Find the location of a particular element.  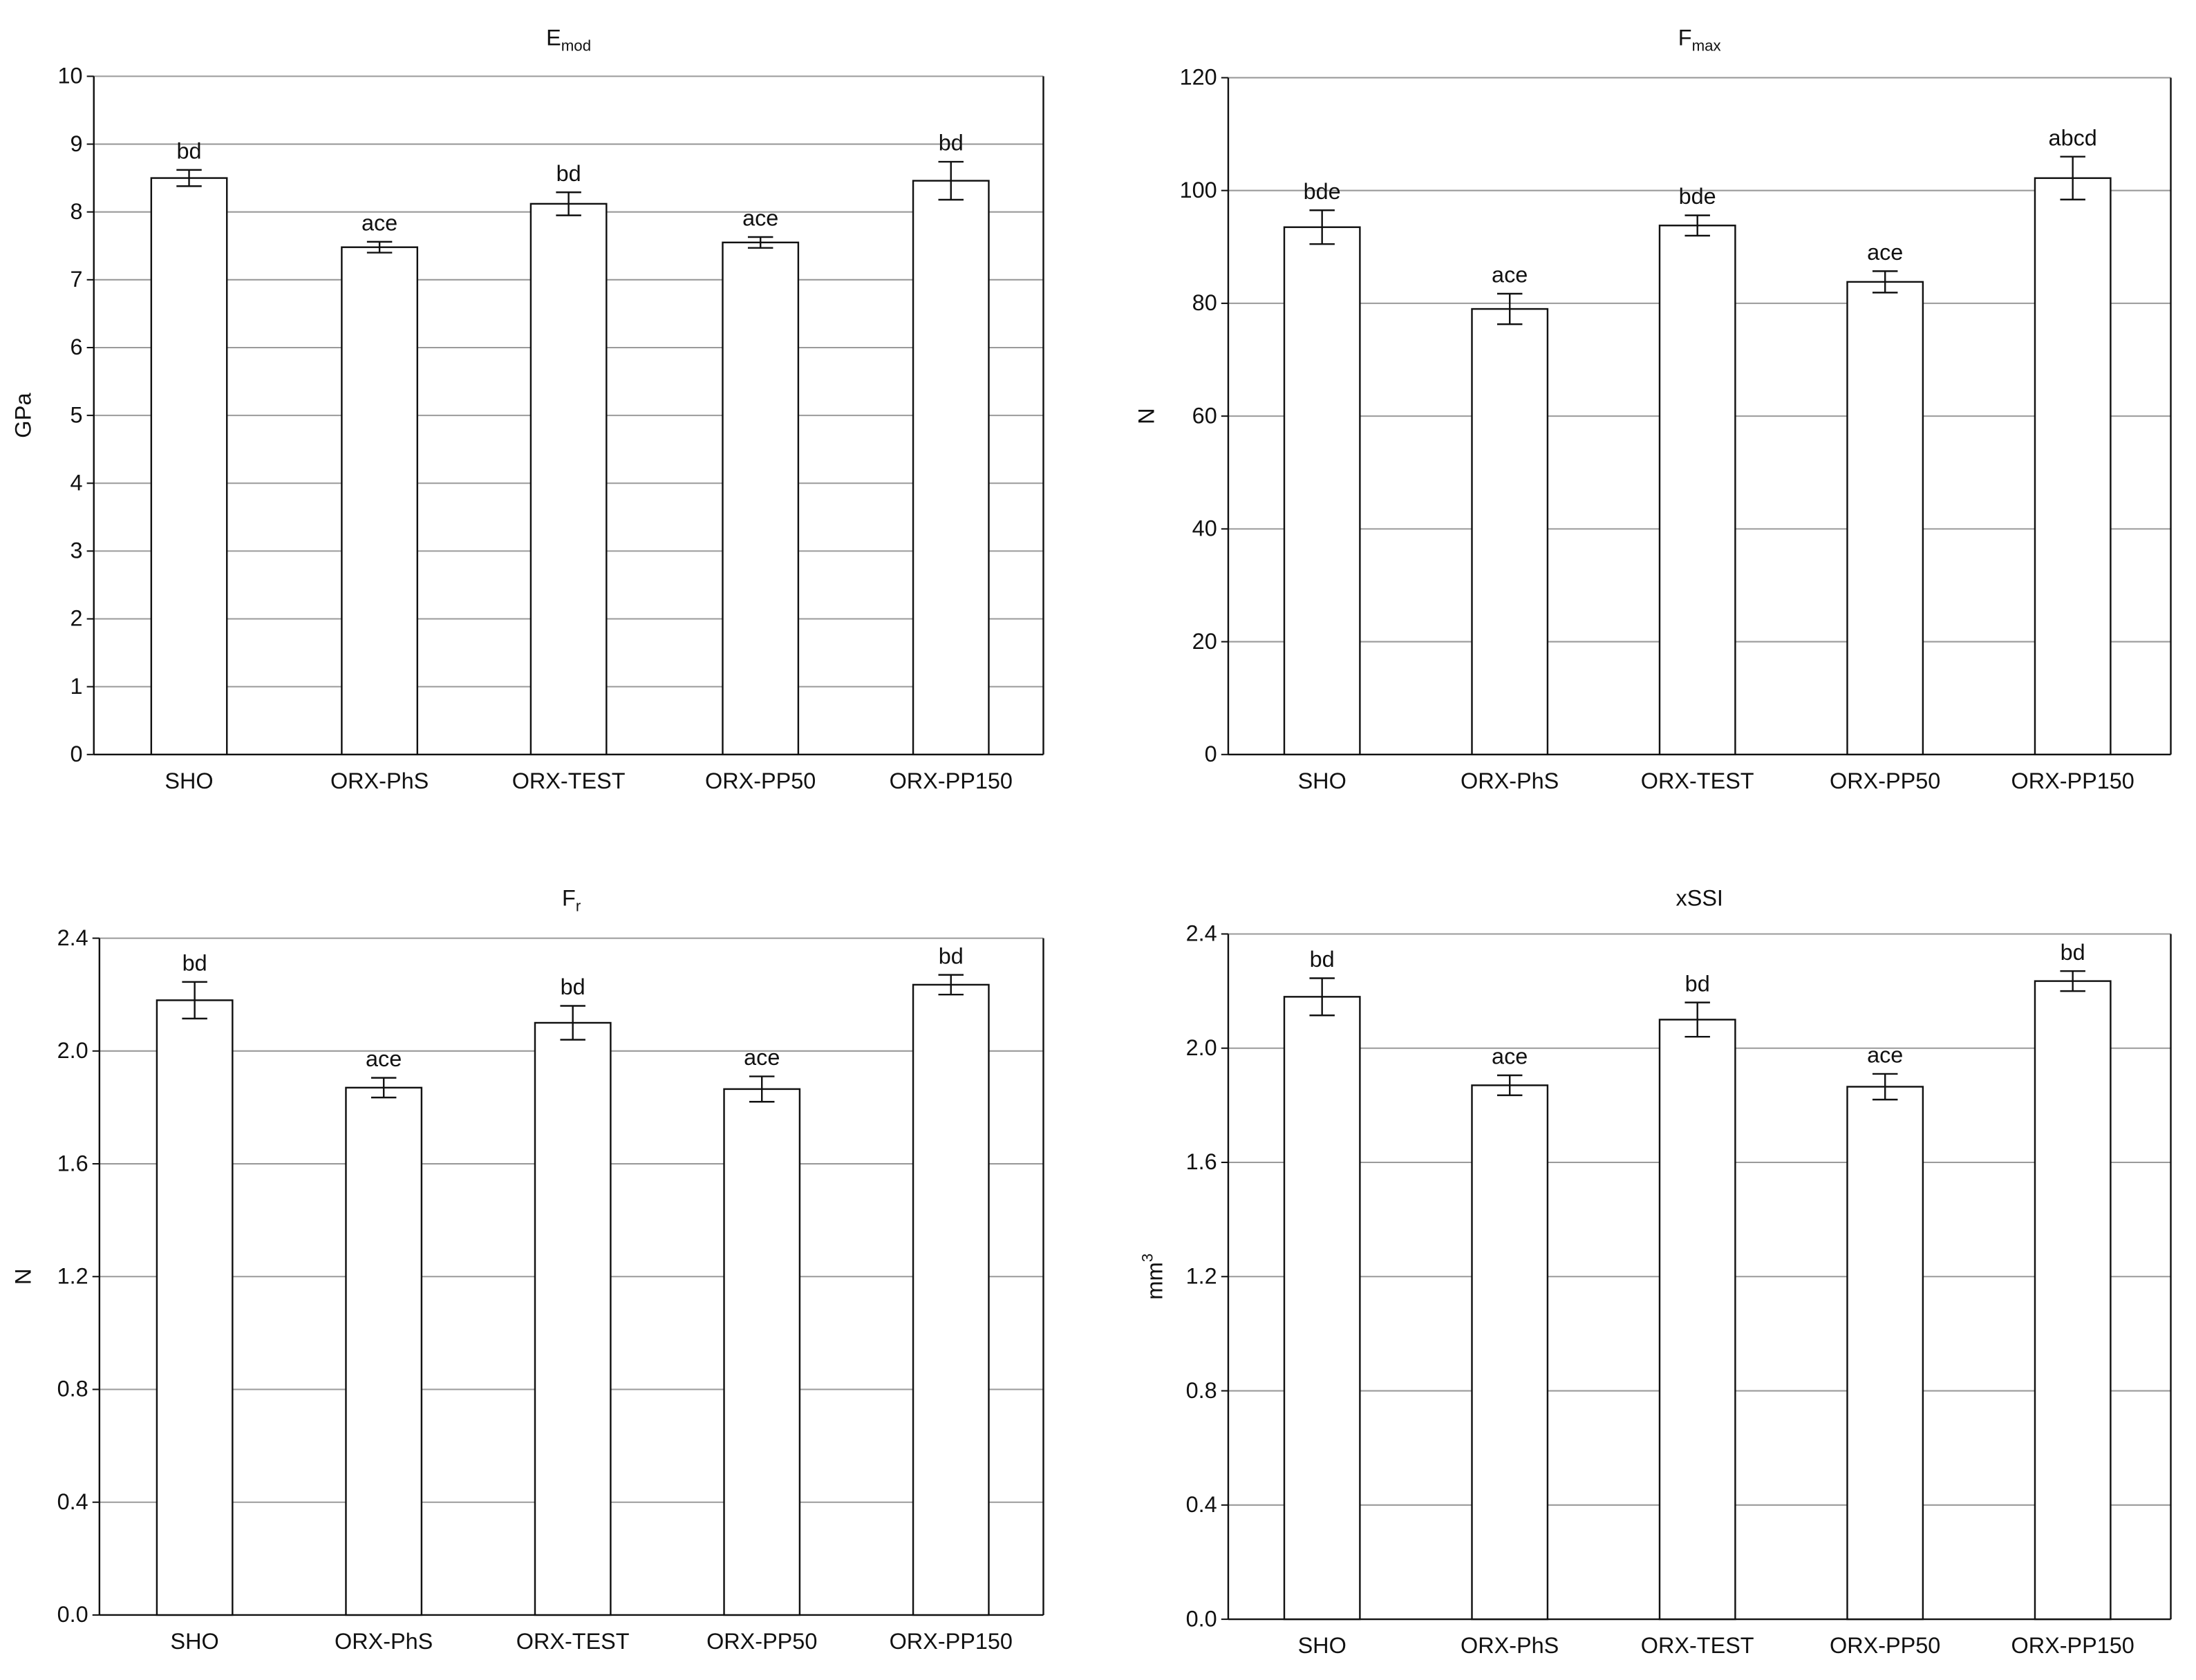

y-tick-label: 7 is located at coordinates (77, 279).